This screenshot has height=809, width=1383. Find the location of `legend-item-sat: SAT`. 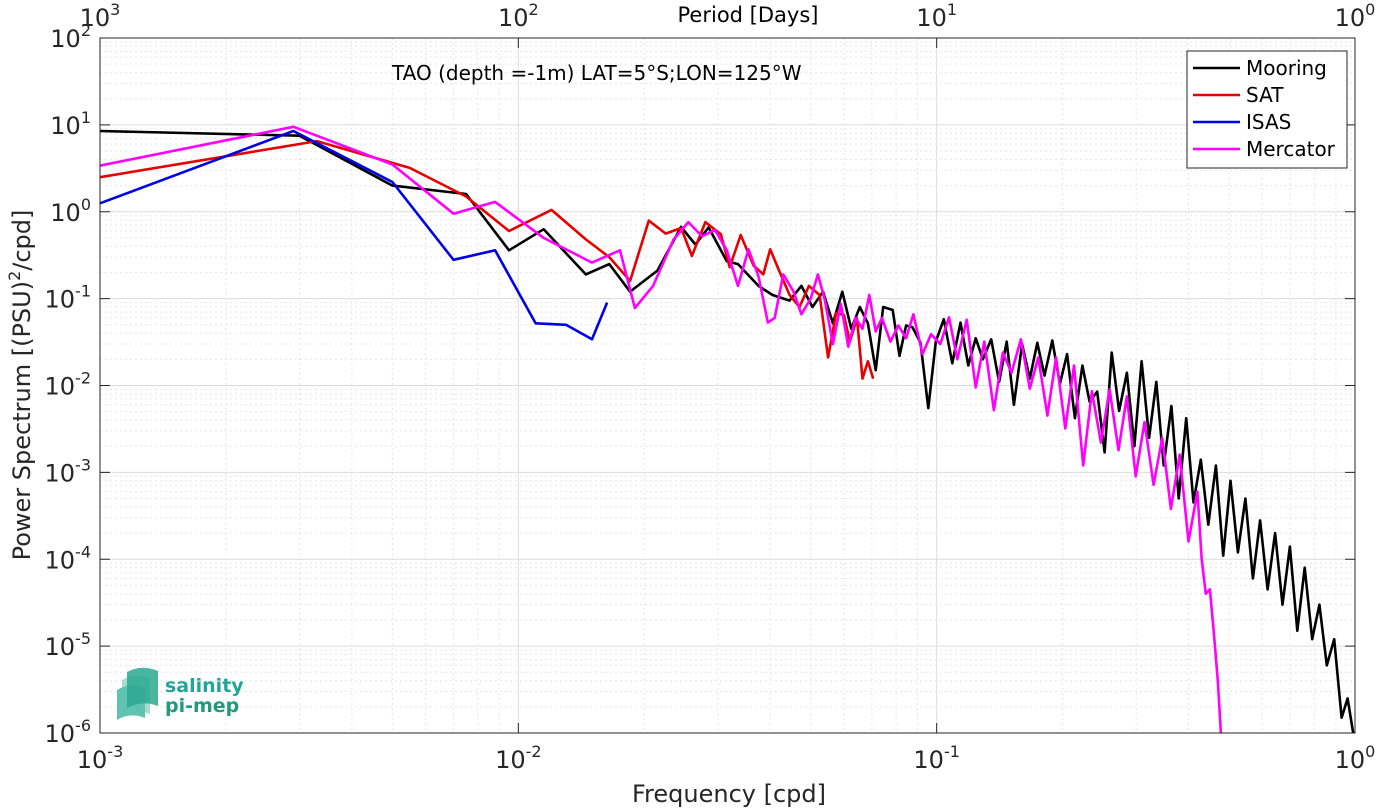

legend-item-sat: SAT is located at coordinates (1238, 95).